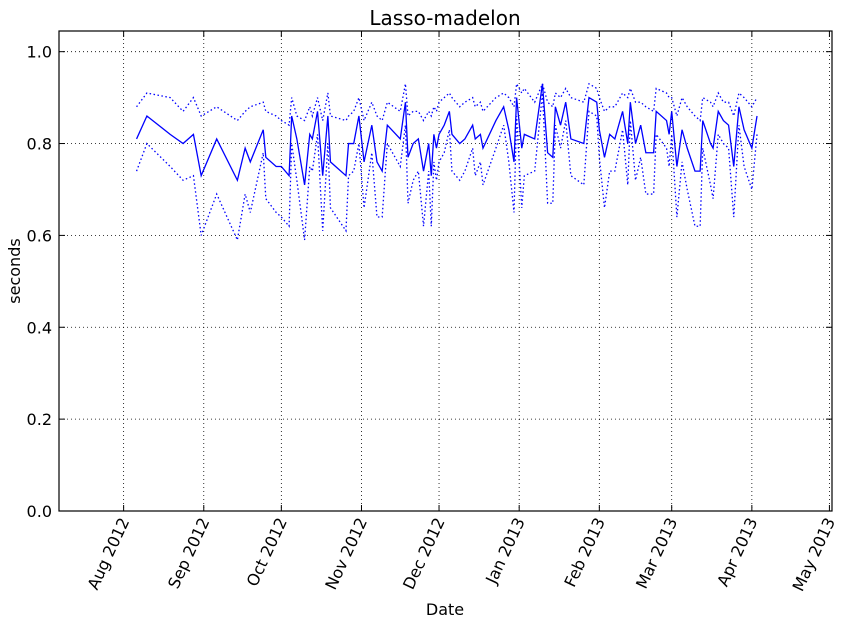  What do you see at coordinates (444, 18) in the screenshot?
I see `chart-title: Lasso-madelon` at bounding box center [444, 18].